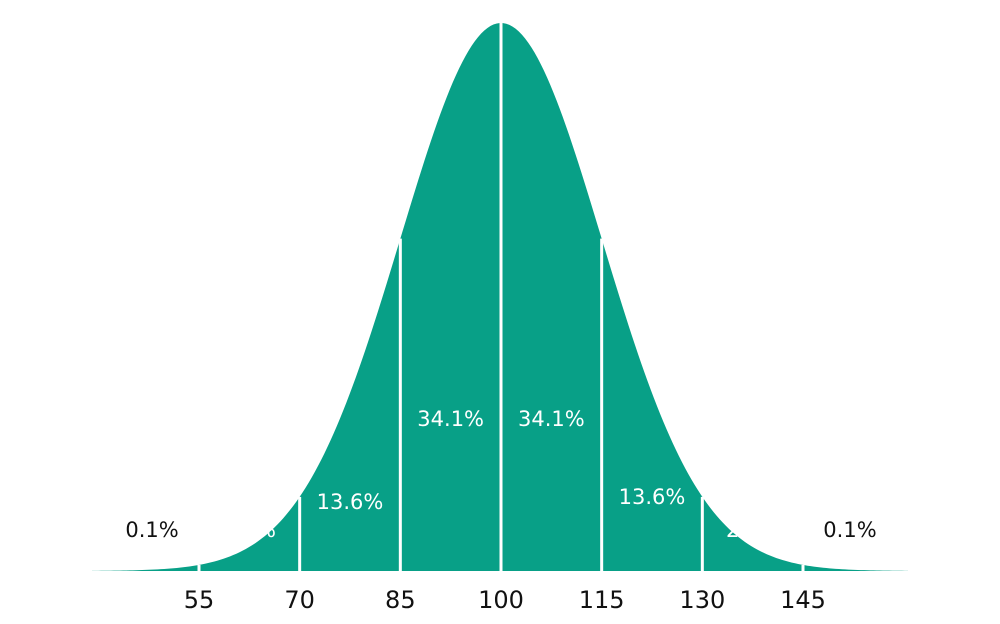 Image resolution: width=1000 pixels, height=624 pixels. I want to click on x-tick-label: 70, so click(299, 600).